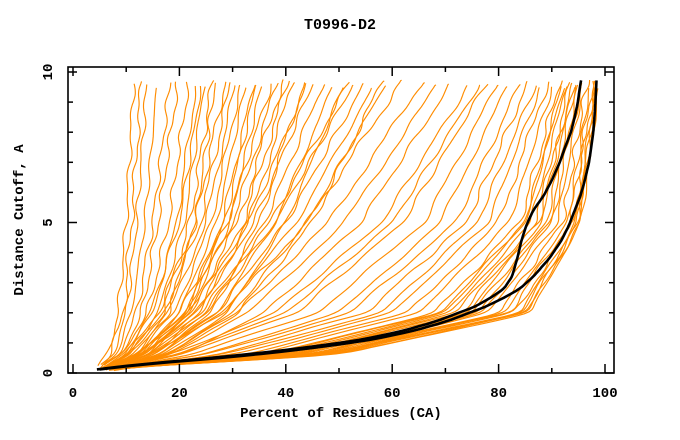 This screenshot has width=680, height=440. What do you see at coordinates (179, 394) in the screenshot?
I see `x-tick-label: 20` at bounding box center [179, 394].